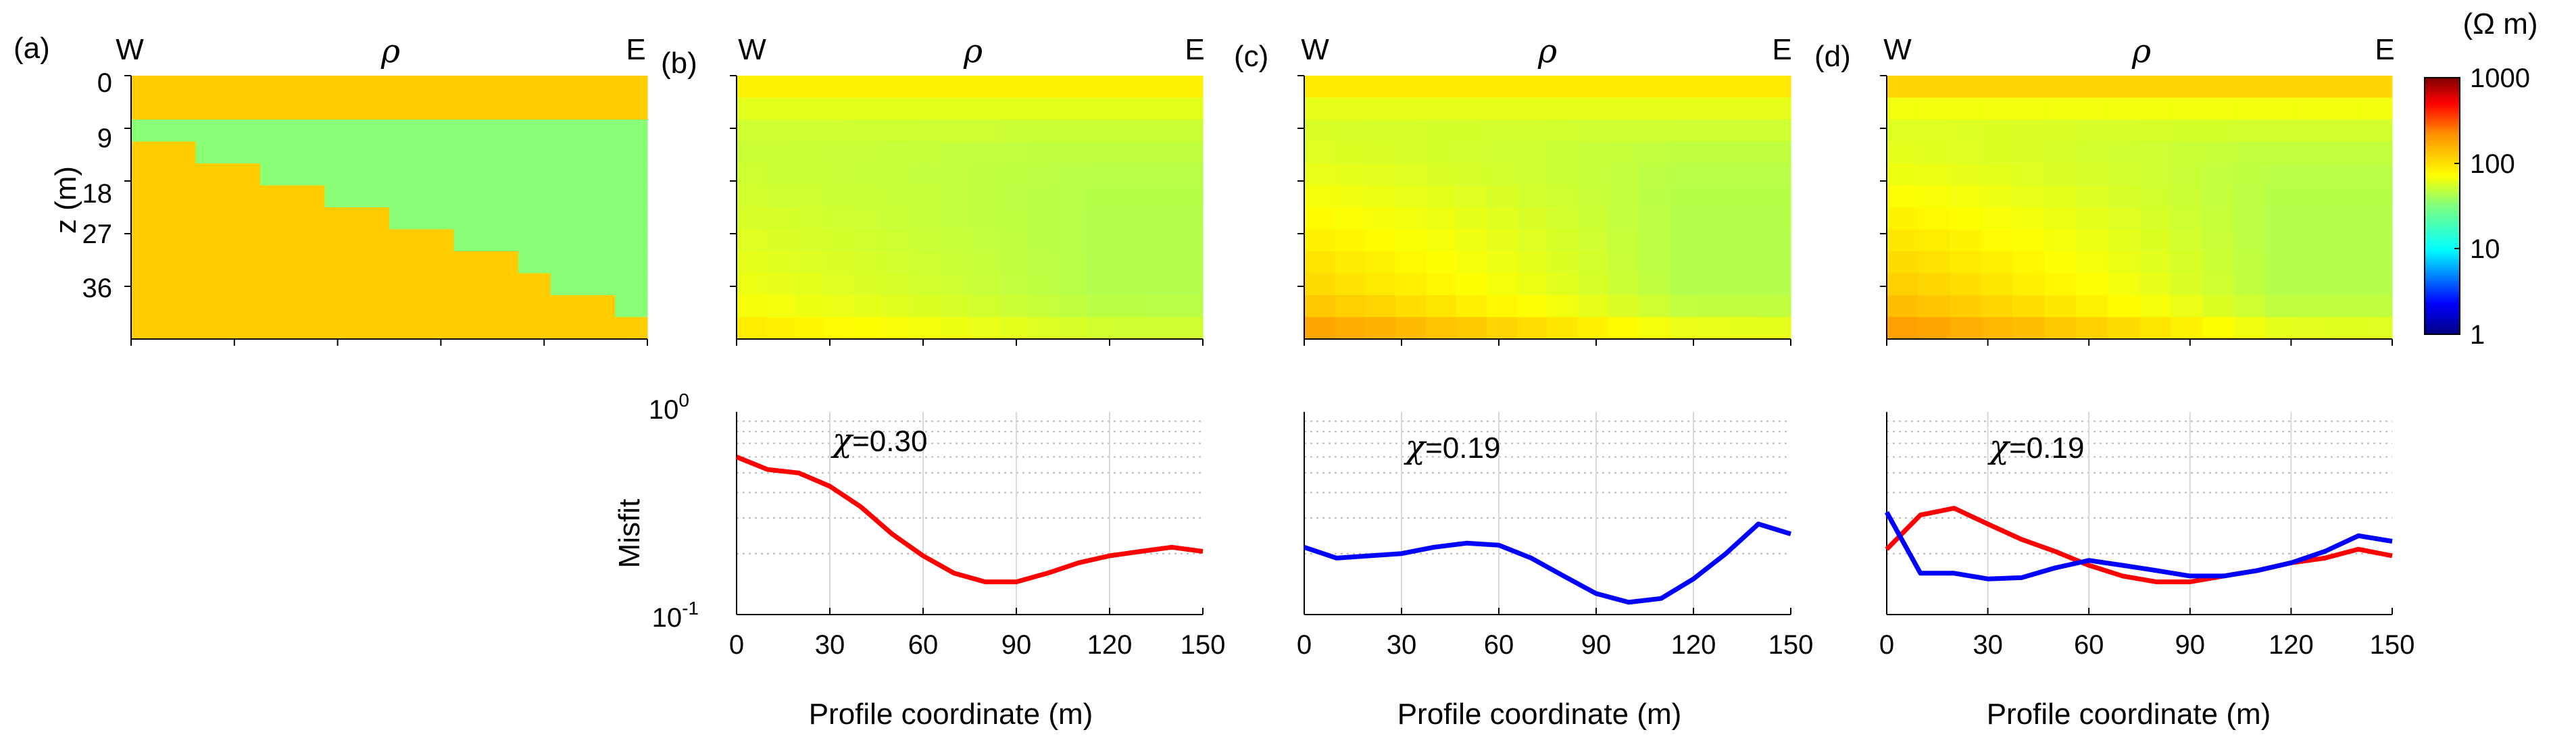 The height and width of the screenshot is (753, 2576). I want to click on colorbar, so click(2442, 206).